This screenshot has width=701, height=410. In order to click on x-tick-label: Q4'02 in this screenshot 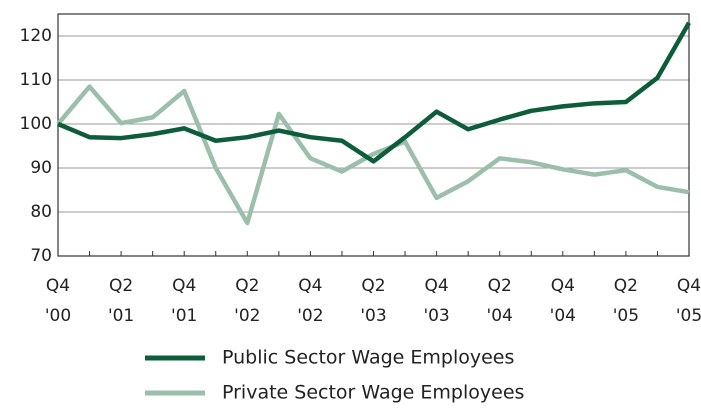, I will do `click(310, 301)`.